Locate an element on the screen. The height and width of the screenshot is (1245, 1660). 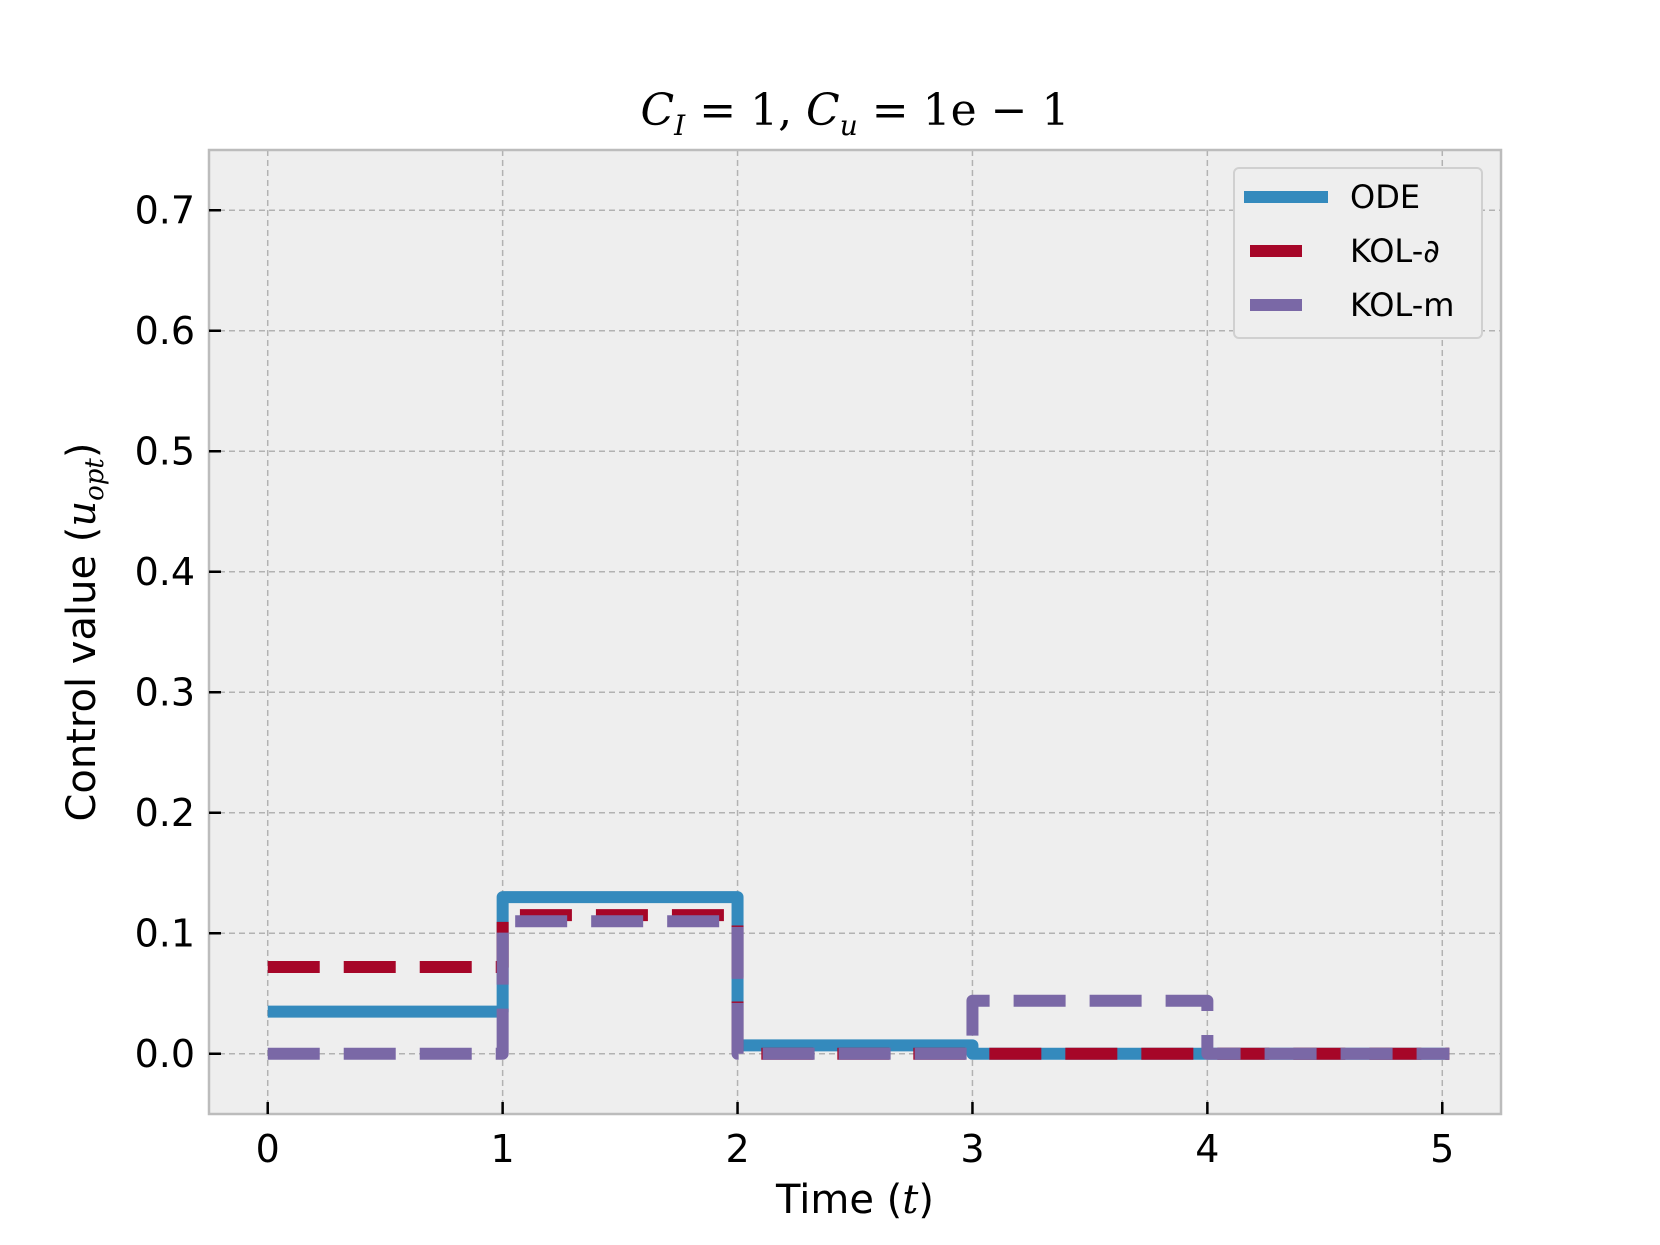
y-tick-label: 0.3 is located at coordinates (165, 692).